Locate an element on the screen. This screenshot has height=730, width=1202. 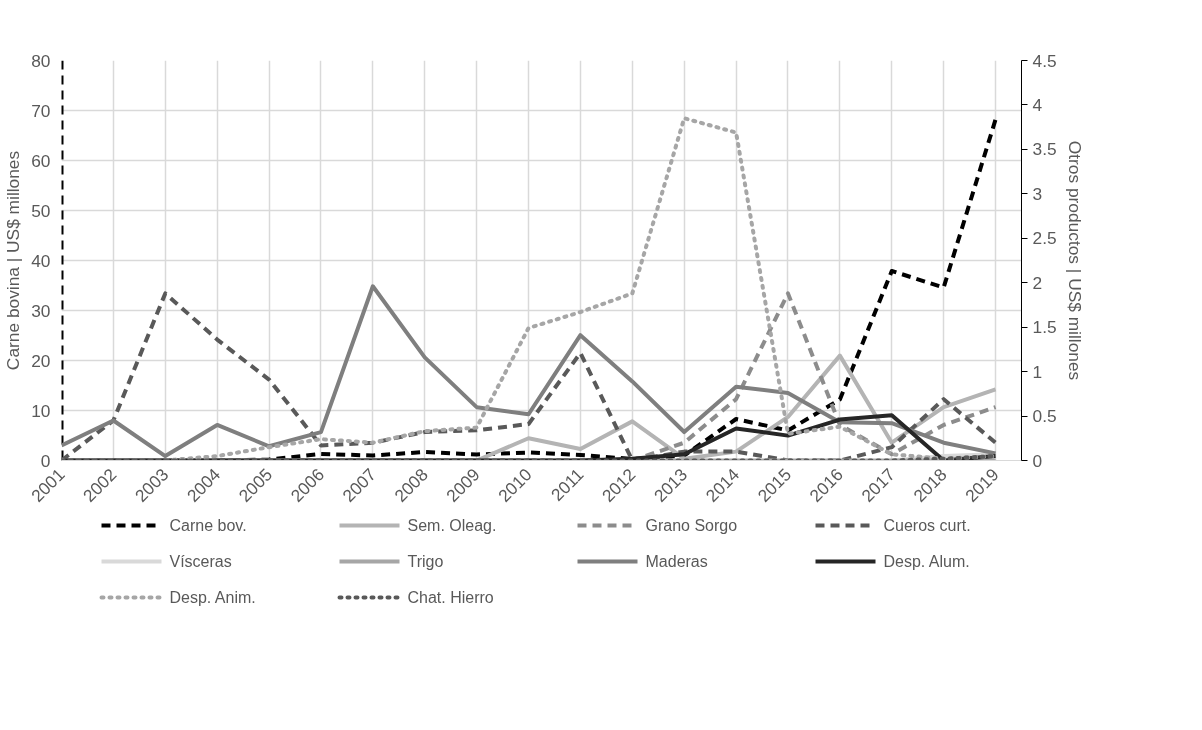
y-tick-label: 10 is located at coordinates (41, 410).